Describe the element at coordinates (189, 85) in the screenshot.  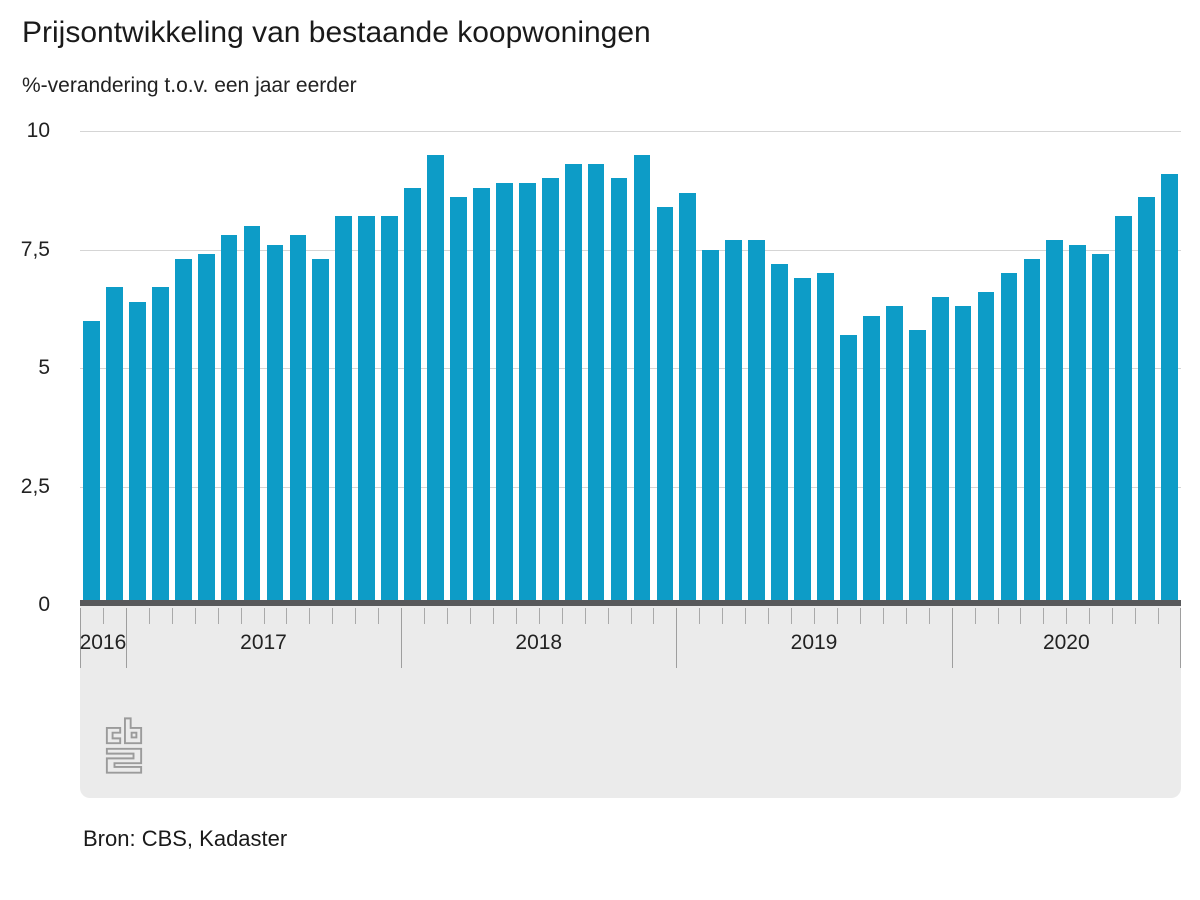
I see `chart-subtitle: %-verandering t.o.v. een jaar eerder` at that location.